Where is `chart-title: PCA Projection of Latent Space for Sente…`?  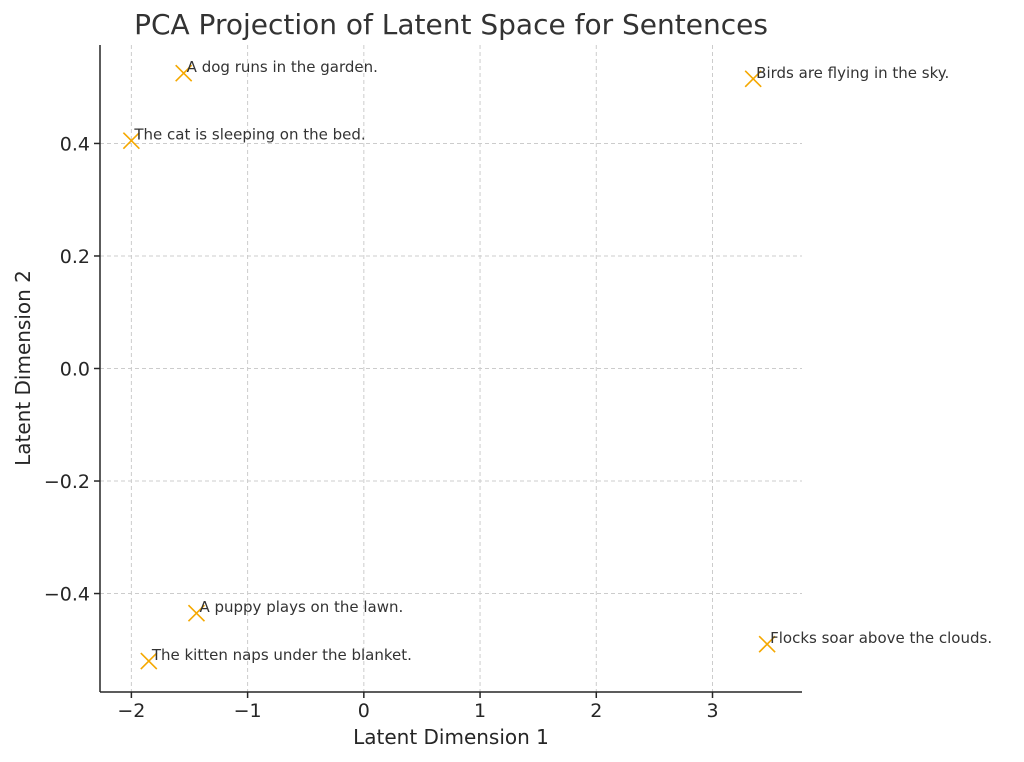
chart-title: PCA Projection of Latent Space for Sente… is located at coordinates (451, 24).